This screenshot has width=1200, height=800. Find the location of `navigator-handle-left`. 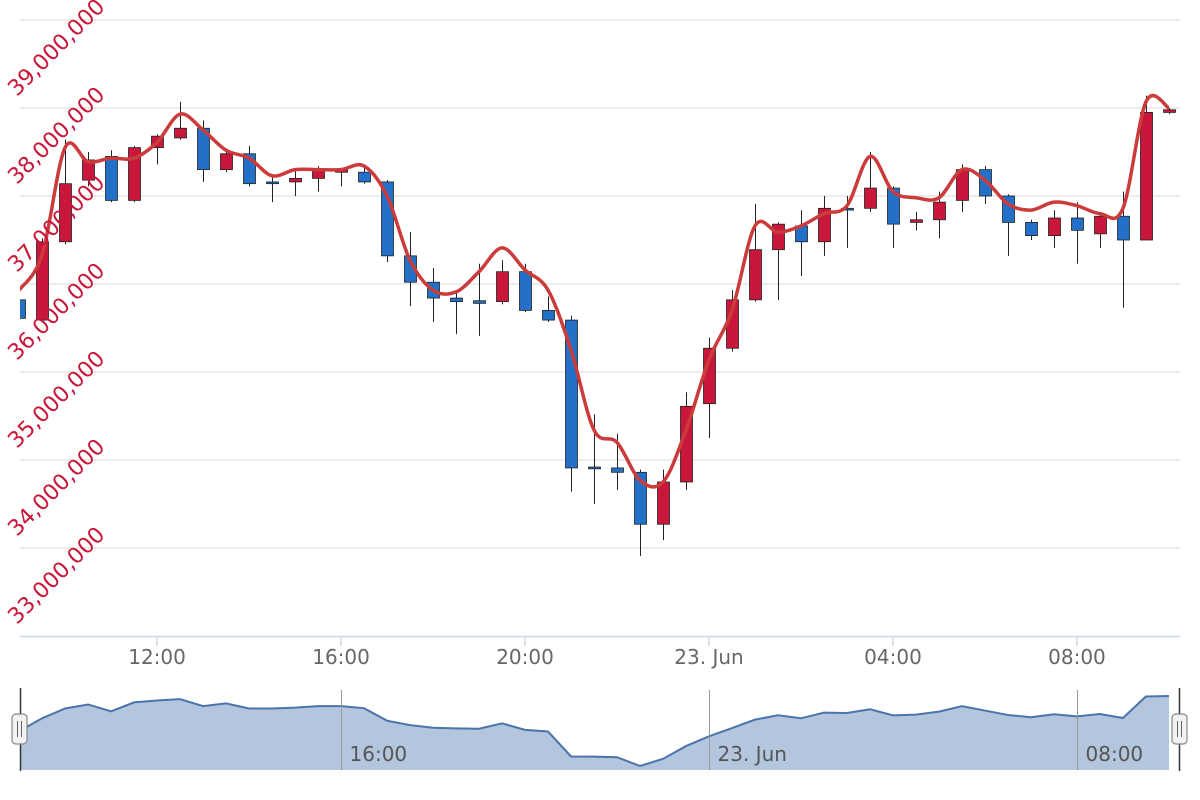

navigator-handle-left is located at coordinates (19, 729).